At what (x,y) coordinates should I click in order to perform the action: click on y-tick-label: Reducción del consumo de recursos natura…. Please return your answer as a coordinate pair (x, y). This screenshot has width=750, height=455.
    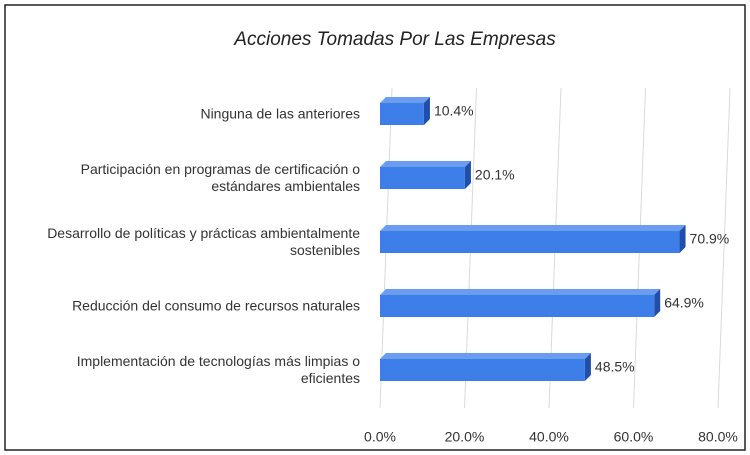
    Looking at the image, I should click on (216, 305).